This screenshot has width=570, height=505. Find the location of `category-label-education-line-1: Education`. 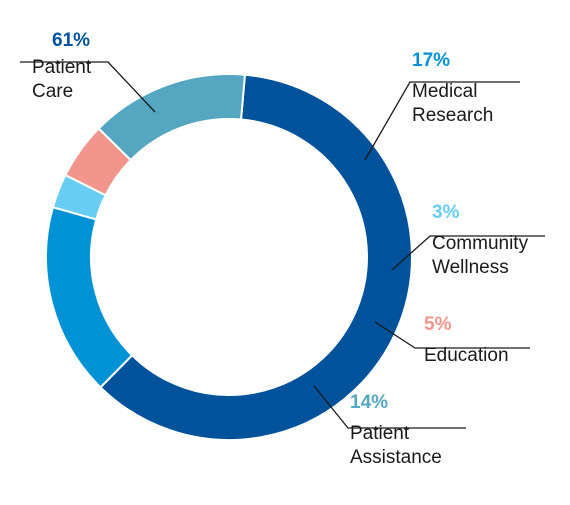

category-label-education-line-1: Education is located at coordinates (466, 355).